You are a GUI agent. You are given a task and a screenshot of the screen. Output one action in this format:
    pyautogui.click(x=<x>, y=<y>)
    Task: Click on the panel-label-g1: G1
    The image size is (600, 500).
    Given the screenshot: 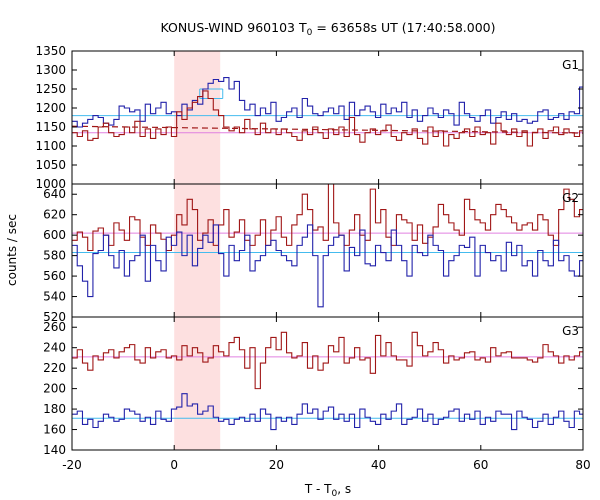 What is the action you would take?
    pyautogui.click(x=570, y=65)
    